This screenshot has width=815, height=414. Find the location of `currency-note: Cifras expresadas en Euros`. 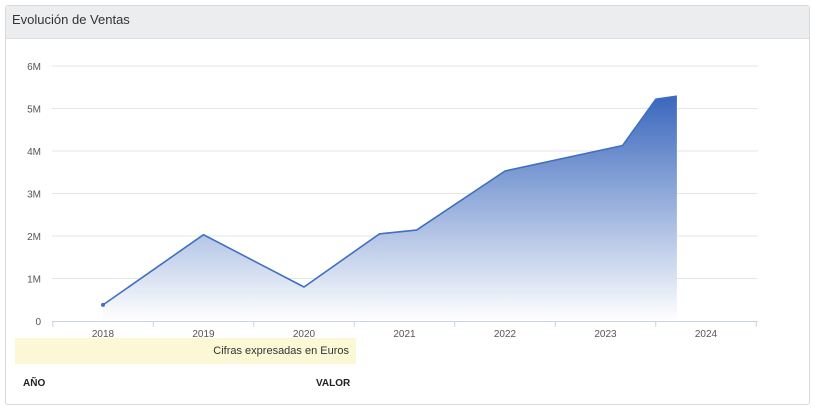

currency-note: Cifras expresadas en Euros is located at coordinates (185, 351).